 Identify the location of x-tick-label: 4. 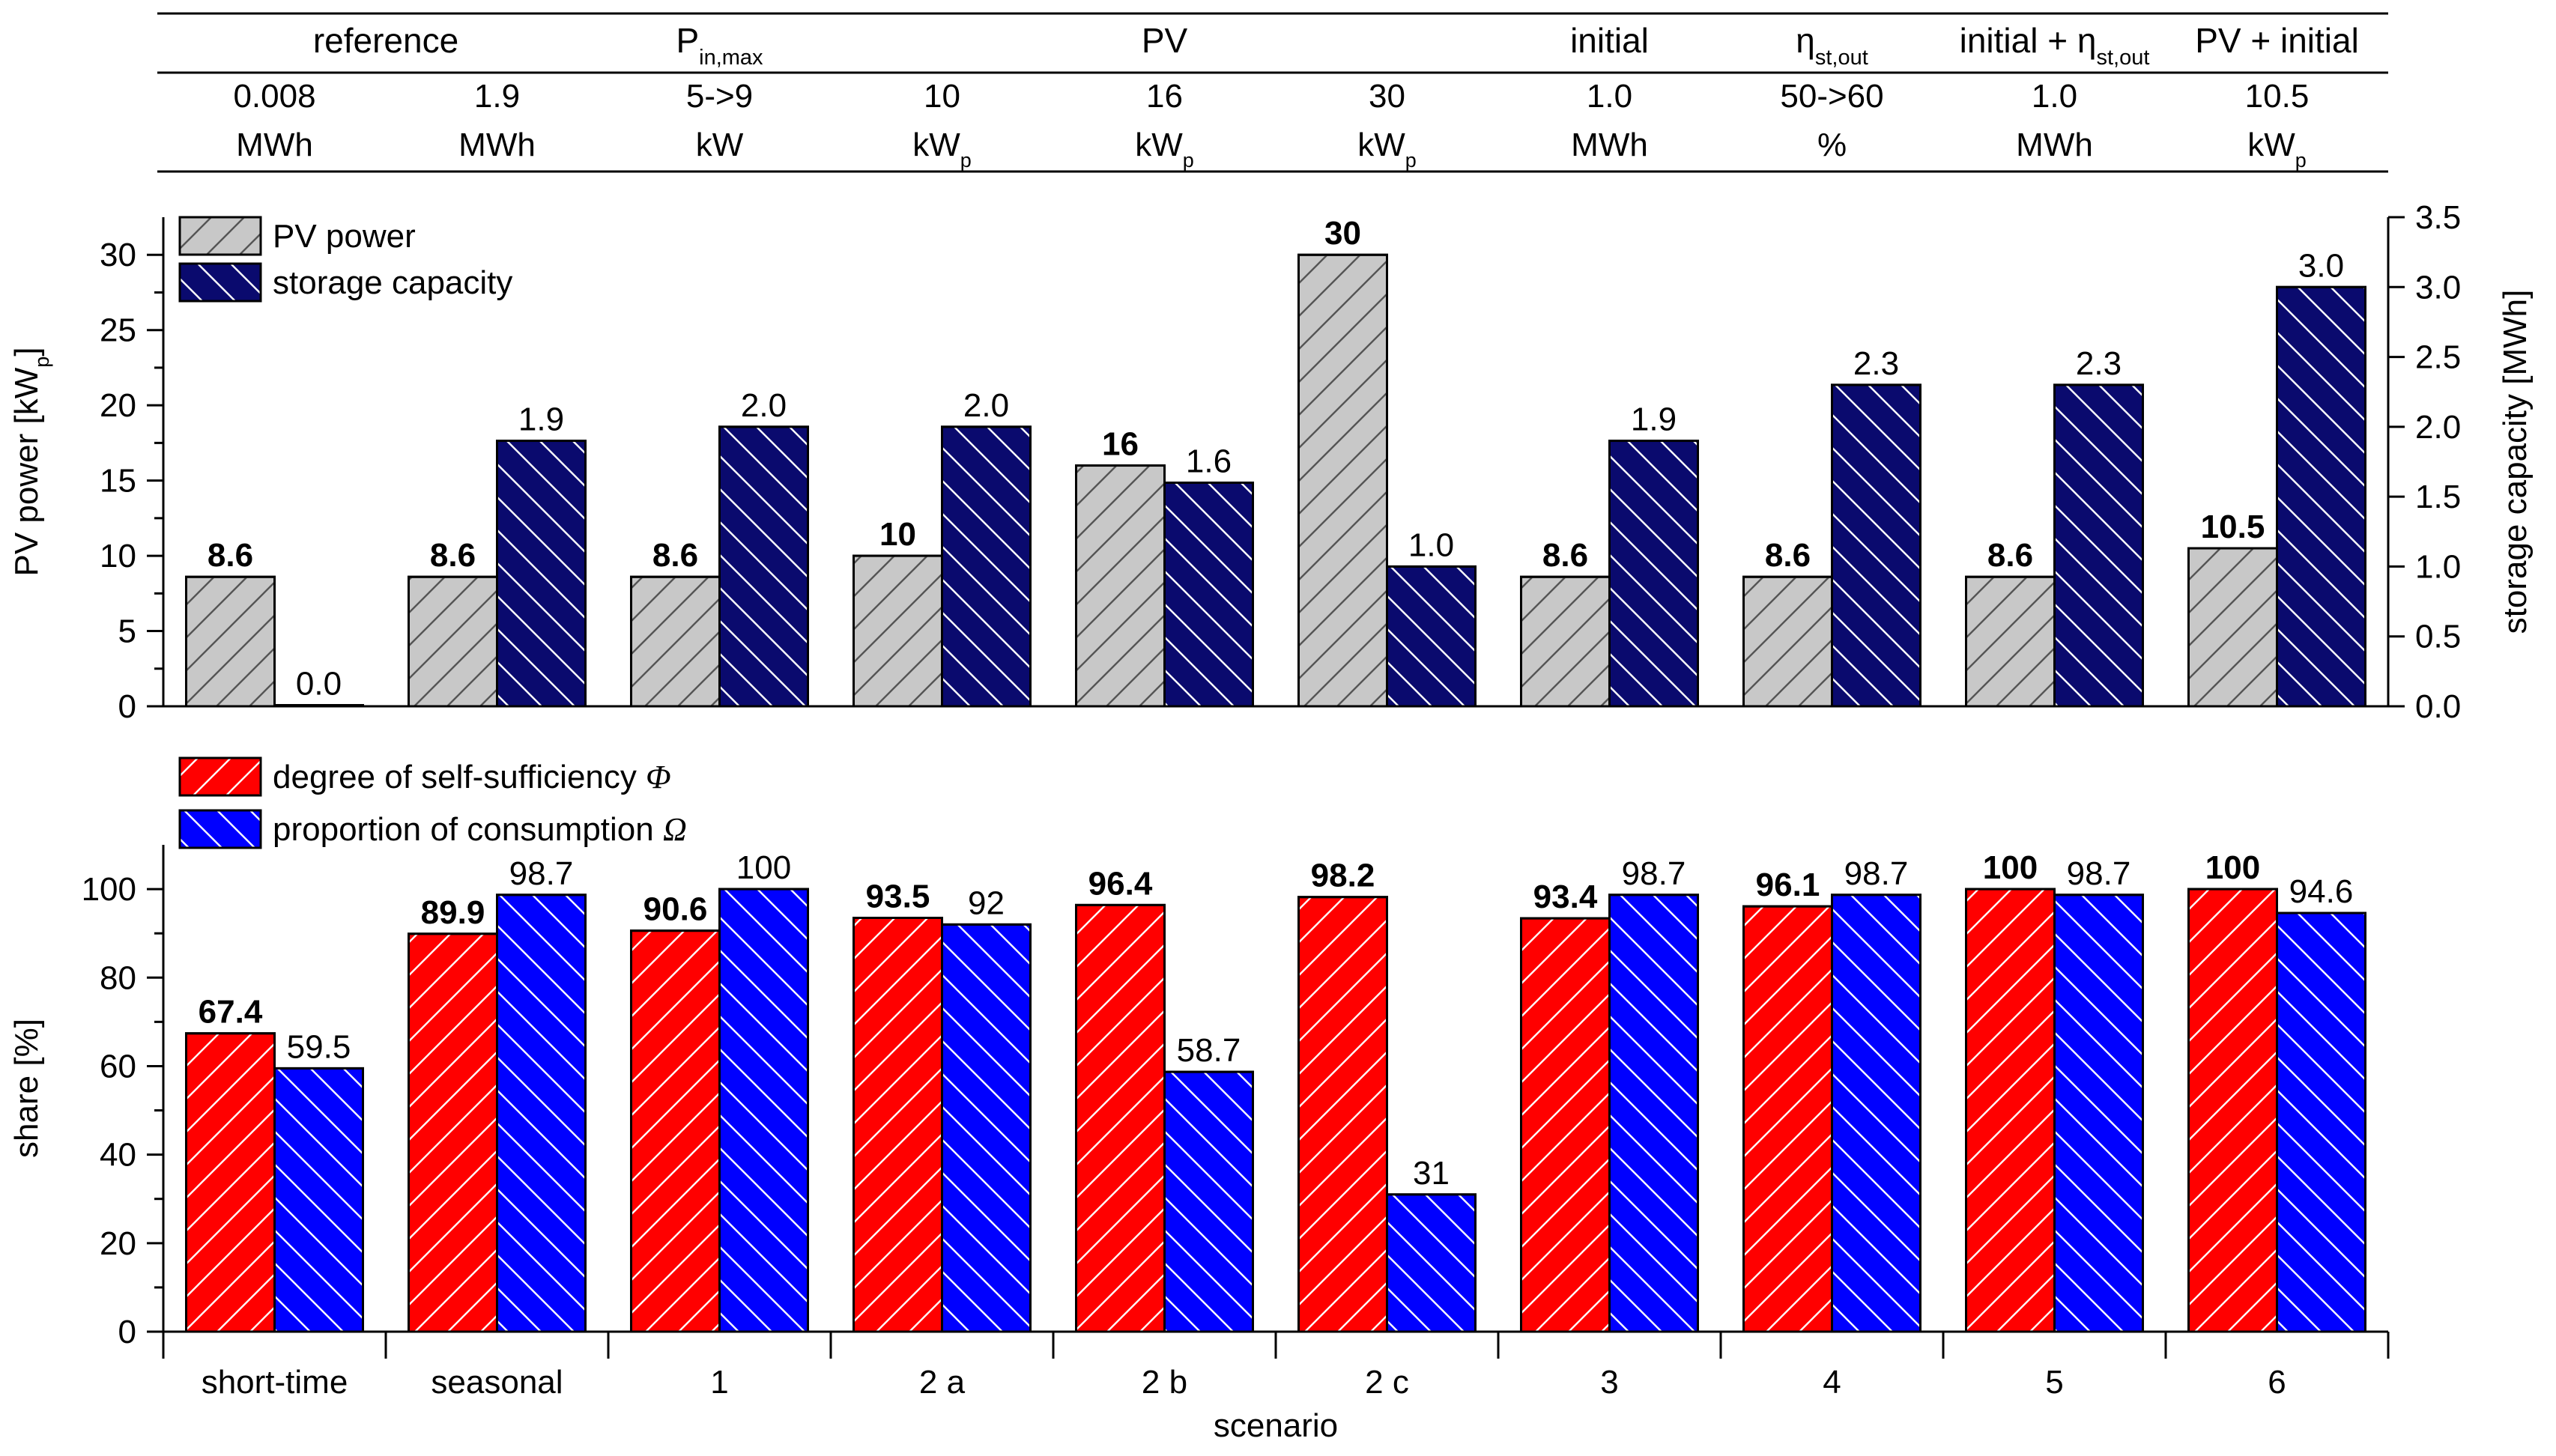
(1832, 1382).